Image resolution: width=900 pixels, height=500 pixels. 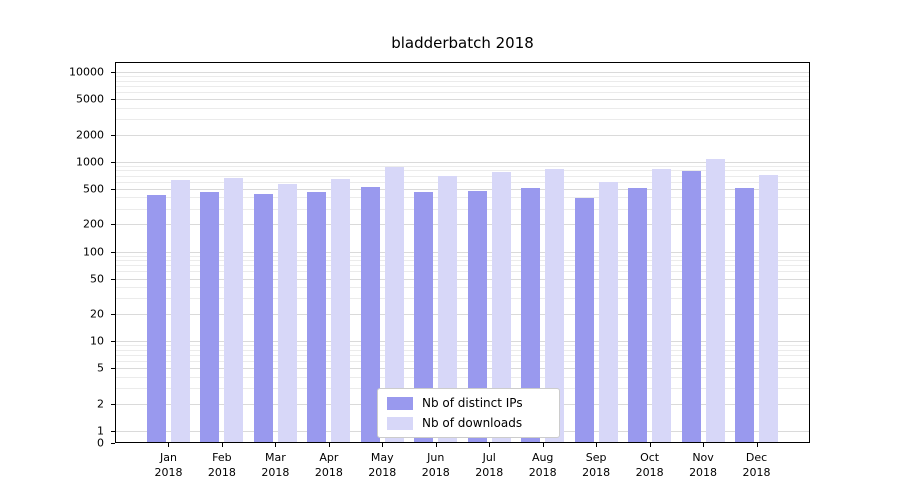 I want to click on bar-distinct-ips-sep, so click(x=584, y=320).